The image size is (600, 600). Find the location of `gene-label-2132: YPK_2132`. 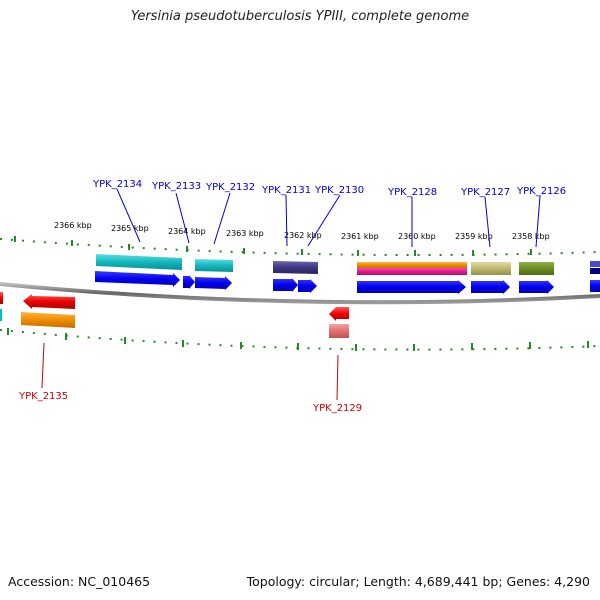

gene-label-2132: YPK_2132 is located at coordinates (230, 187).